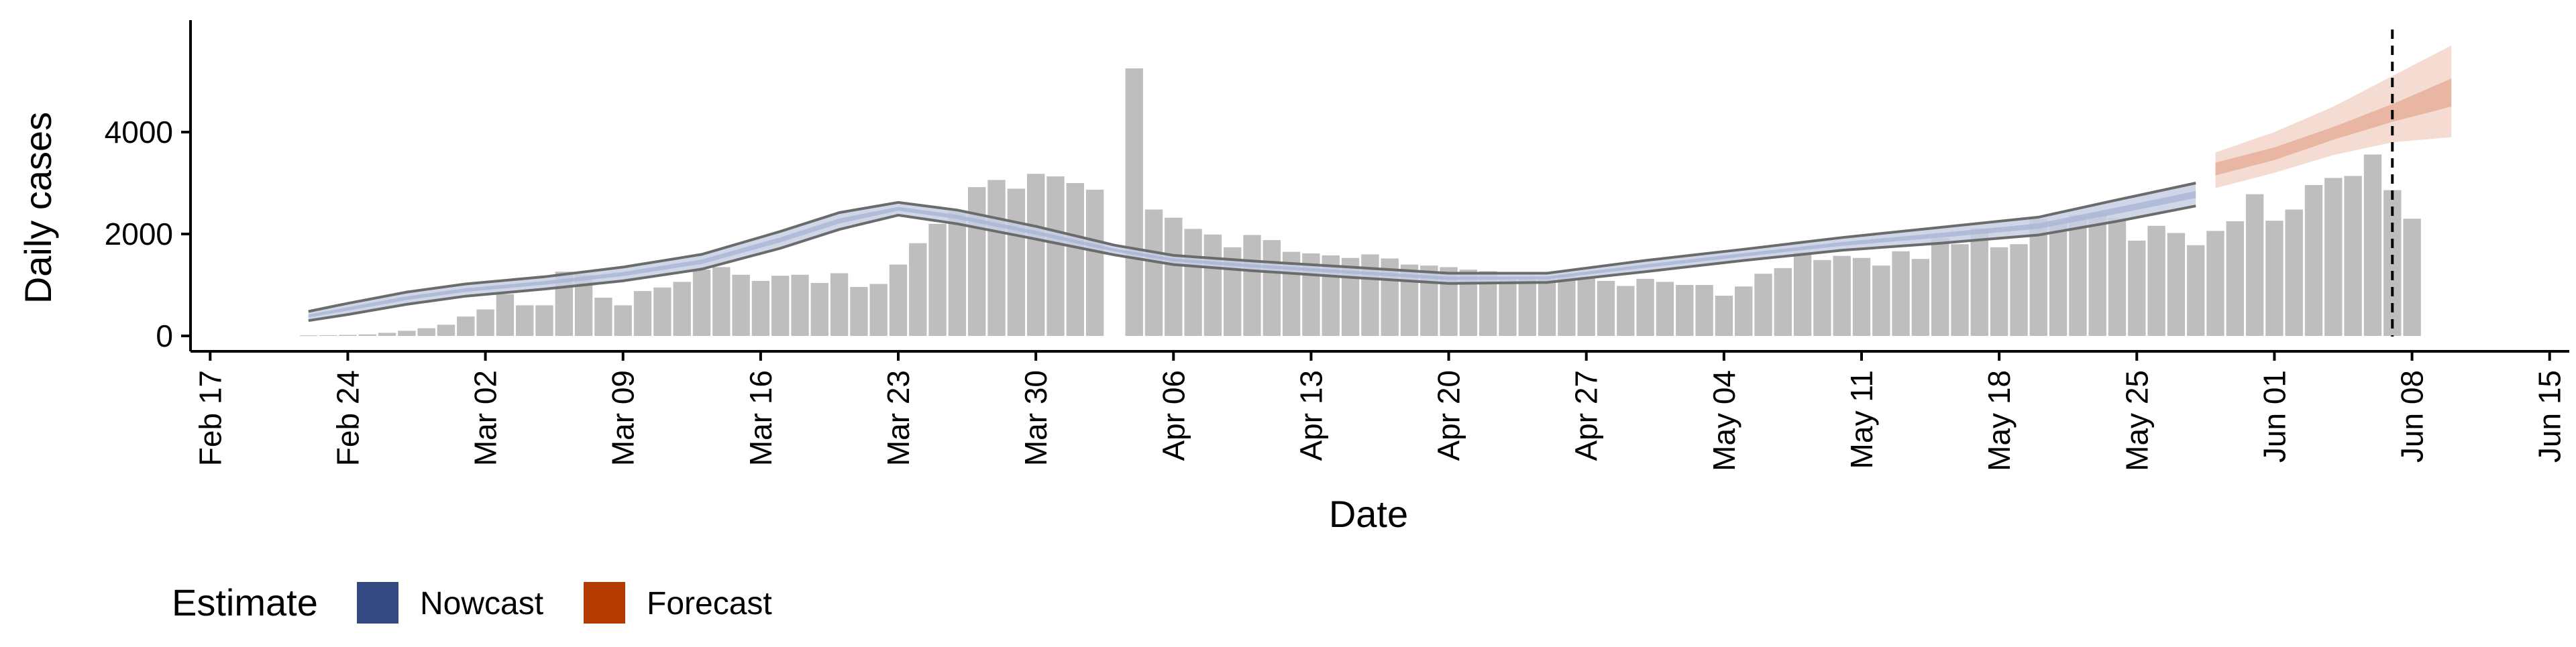 This screenshot has height=647, width=2576. What do you see at coordinates (1310, 415) in the screenshot?
I see `x-tick-label: Apr 13` at bounding box center [1310, 415].